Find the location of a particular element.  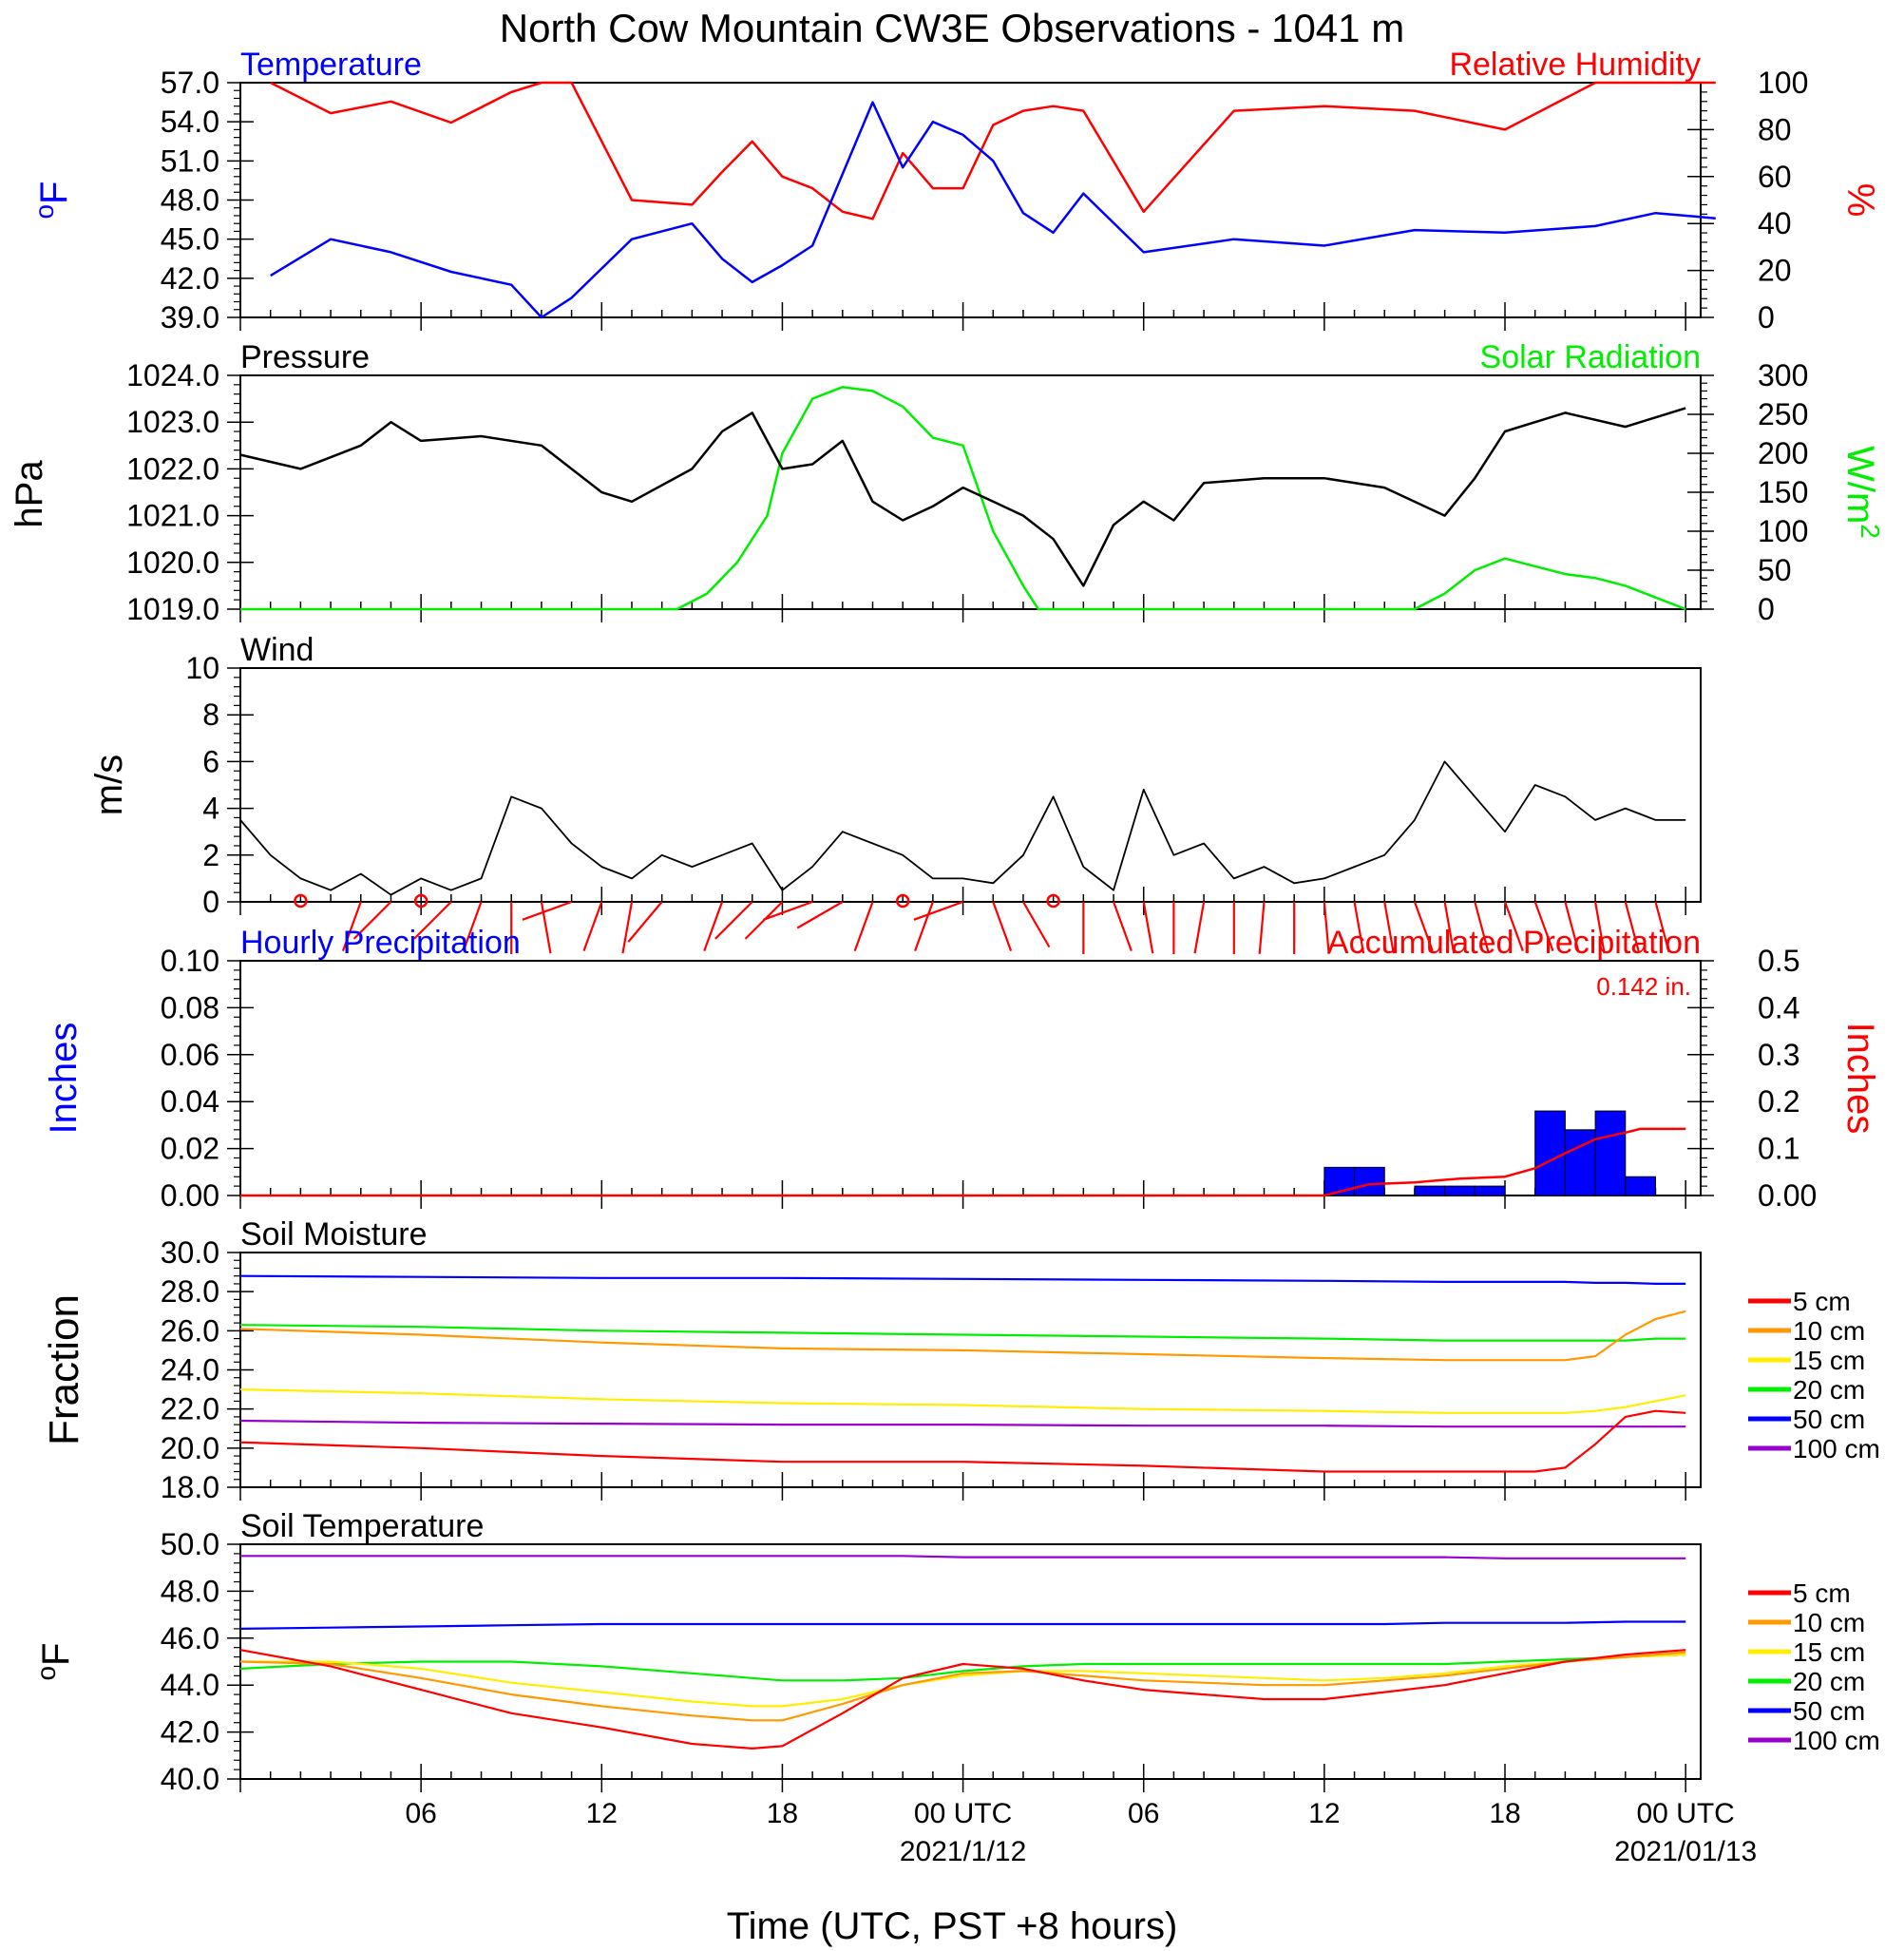

y-left-tick-label: 26.0 is located at coordinates (190, 1330).